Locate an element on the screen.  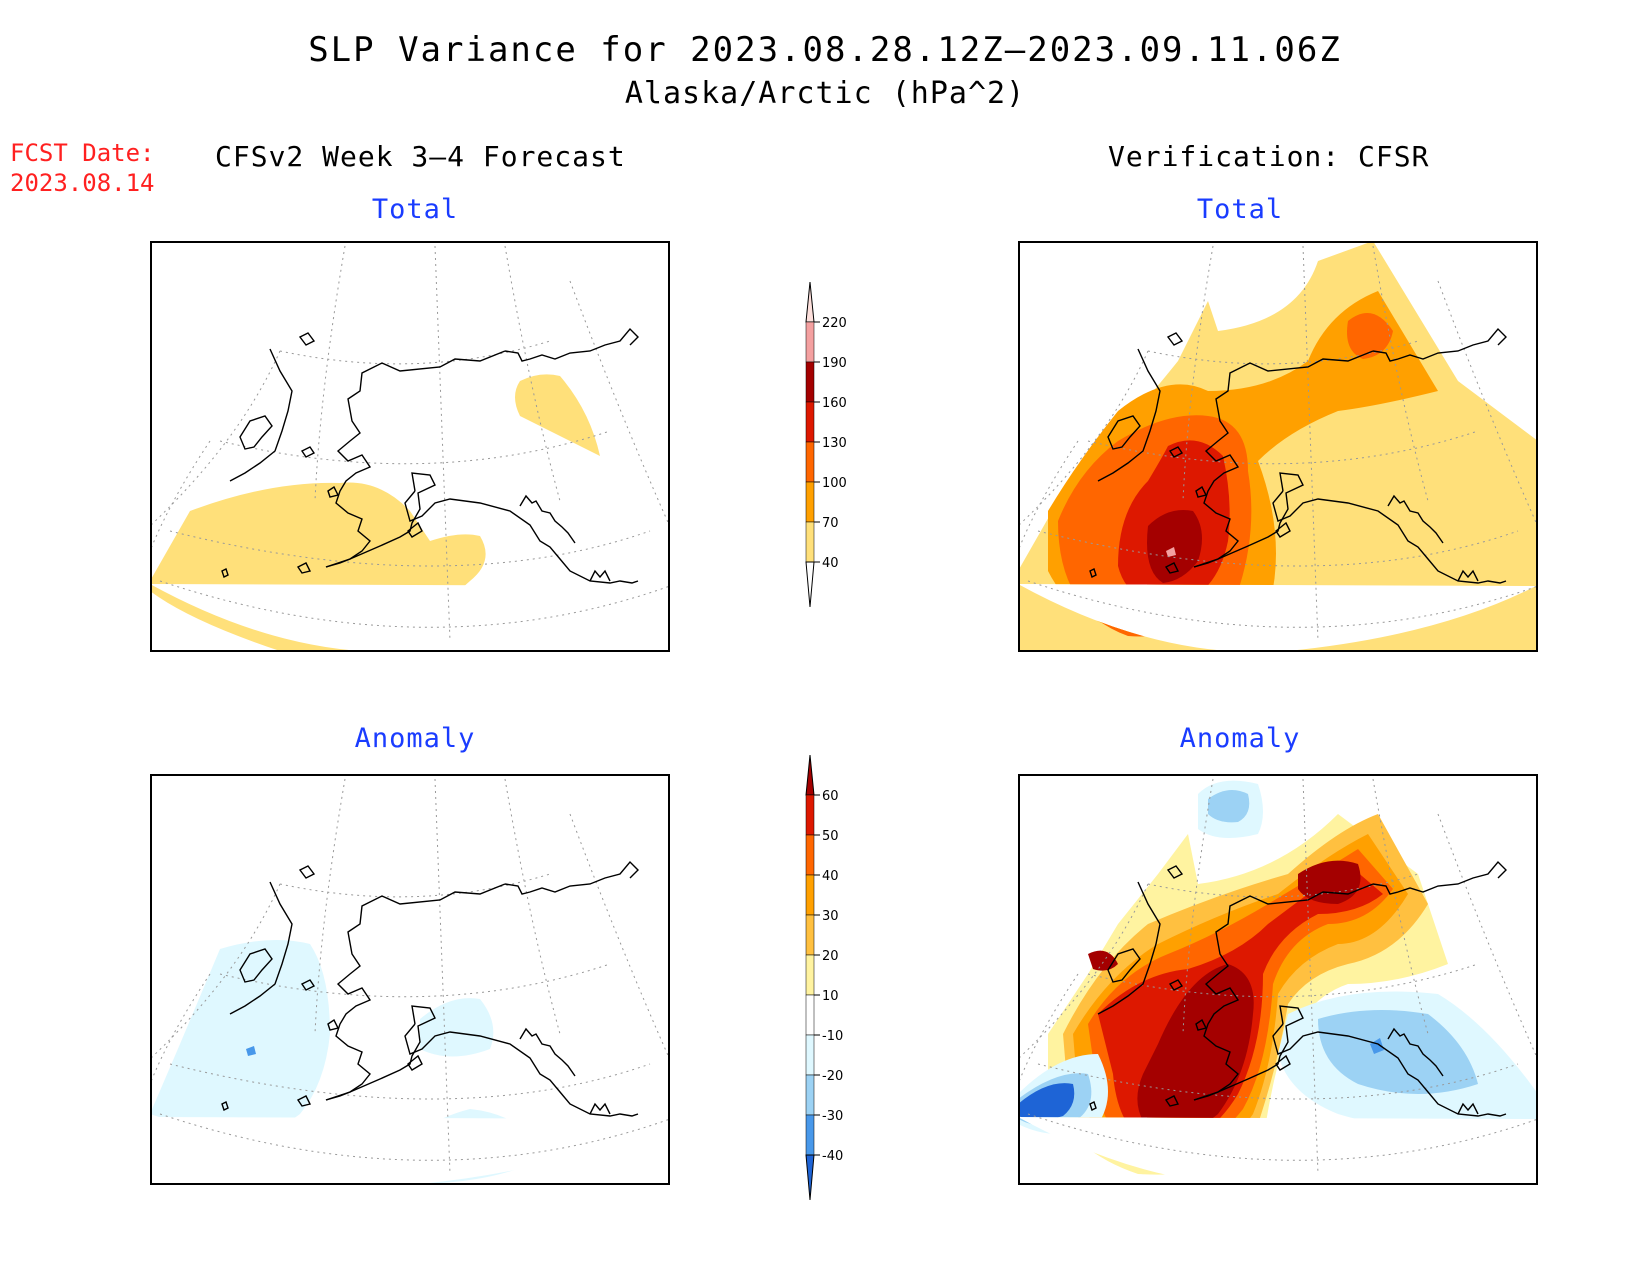
colorbar-total-label: 100 is located at coordinates (834, 483).